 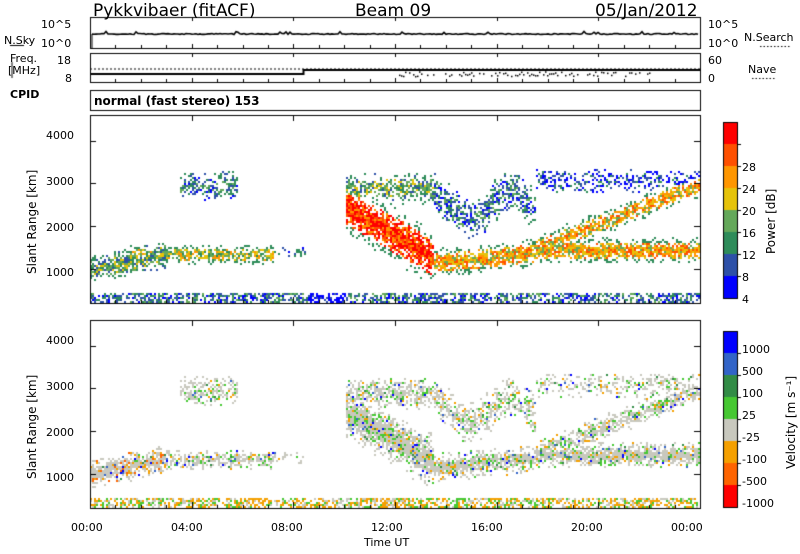 What do you see at coordinates (387, 527) in the screenshot?
I see `xtick-3: 12:00` at bounding box center [387, 527].